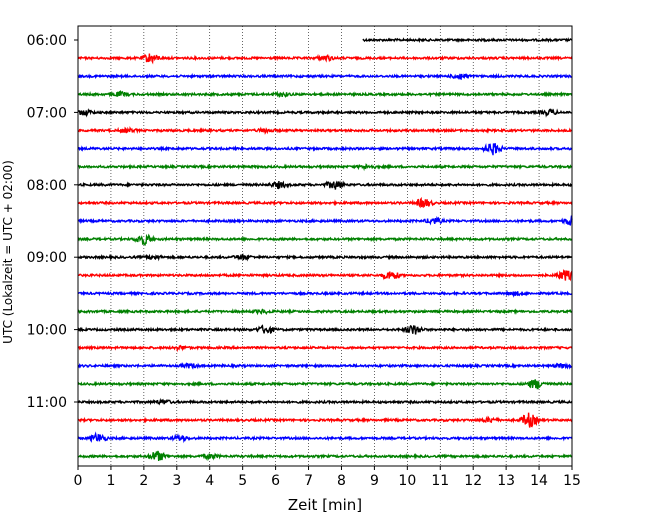 This screenshot has height=520, width=650. What do you see at coordinates (47, 331) in the screenshot?
I see `y-tick-label: 10:00` at bounding box center [47, 331].